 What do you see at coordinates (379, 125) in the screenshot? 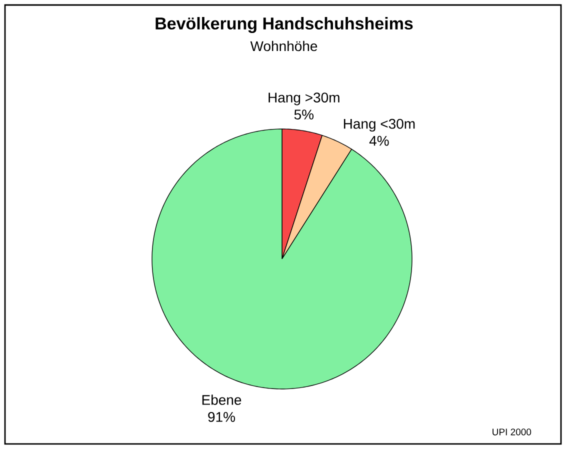
I see `slice-label: Hang <30m` at bounding box center [379, 125].